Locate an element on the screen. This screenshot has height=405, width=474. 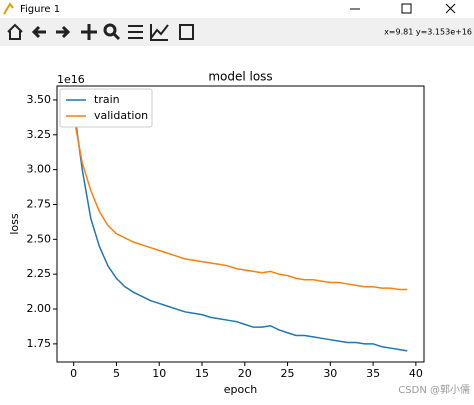
y-tick-label: 3.00 is located at coordinates (39, 169).